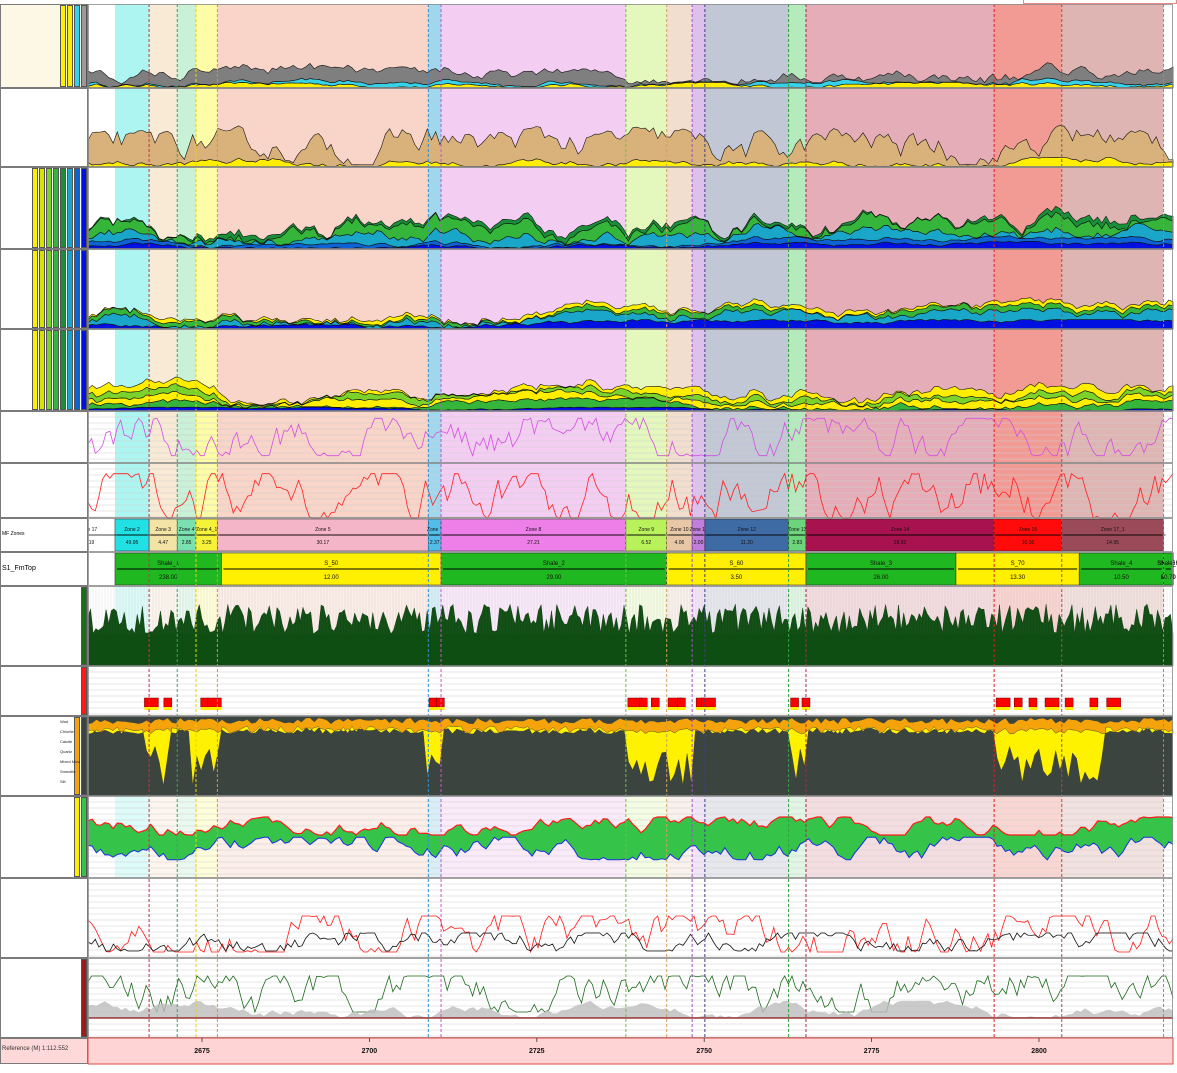 Image resolution: width=1177 pixels, height=1073 pixels. What do you see at coordinates (1028, 530) in the screenshot?
I see `mf-zone-name: Zone 15` at bounding box center [1028, 530].